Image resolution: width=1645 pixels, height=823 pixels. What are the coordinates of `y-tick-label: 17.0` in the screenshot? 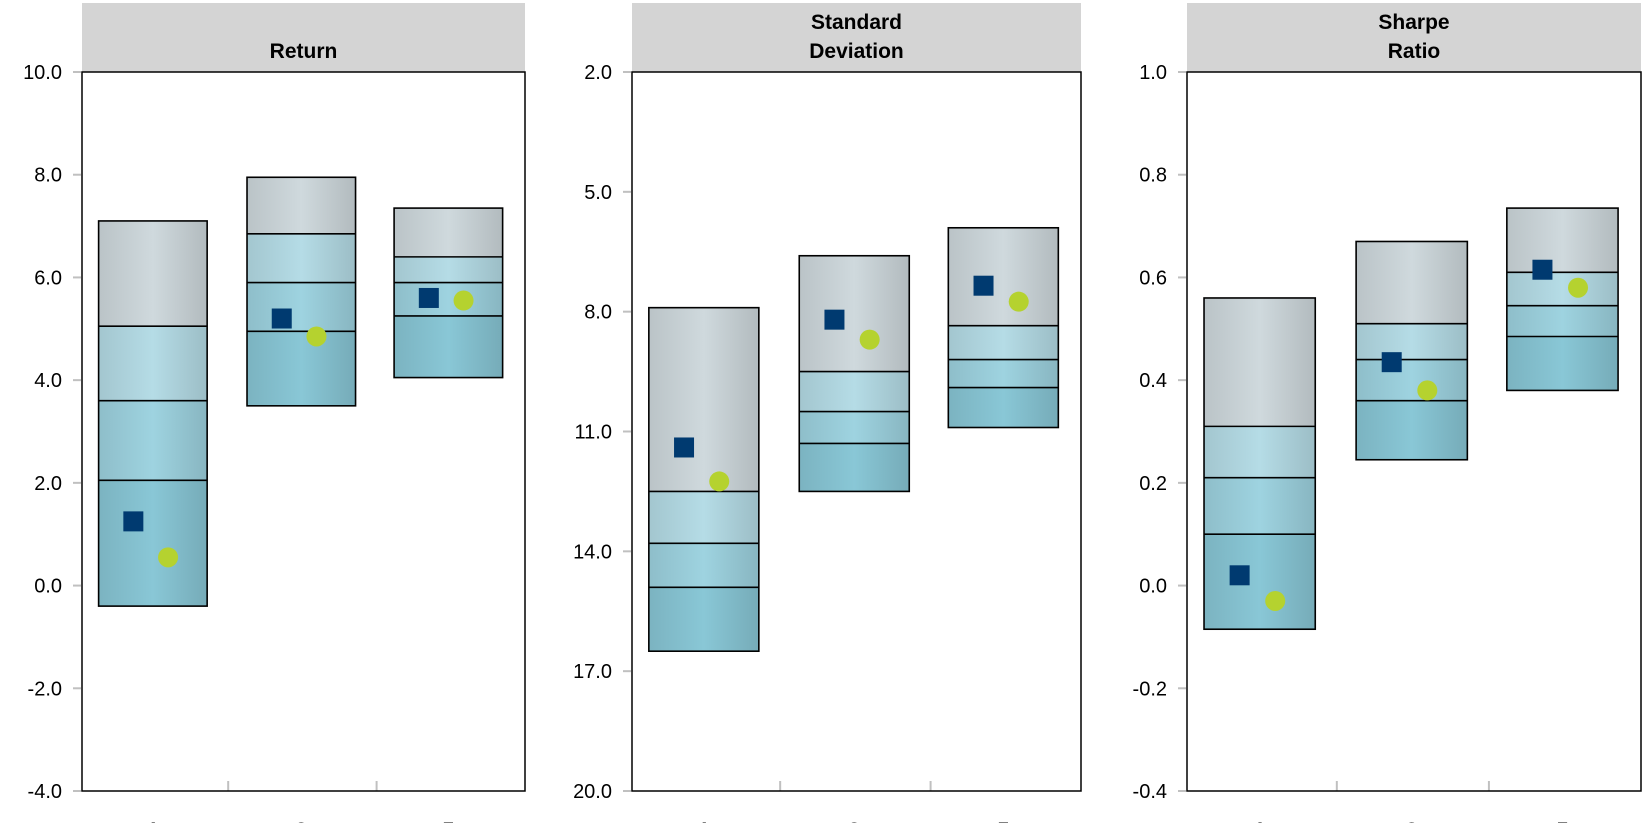 It's located at (592, 672).